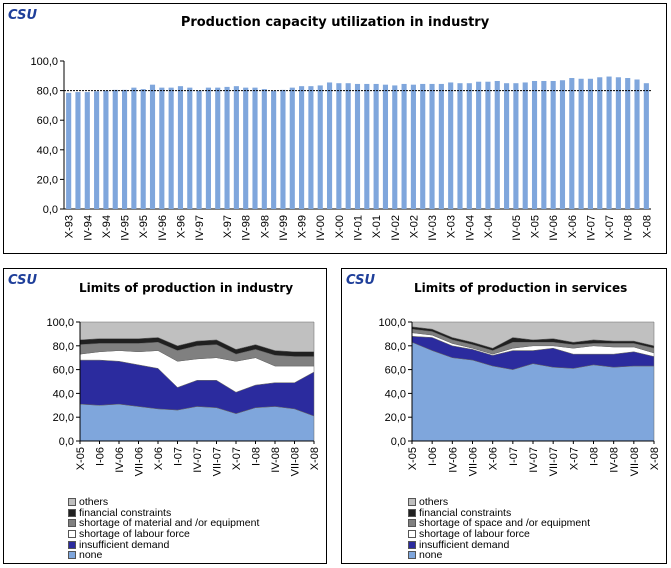 The height and width of the screenshot is (568, 671). I want to click on legend-label: shortage of material and /or equipment, so click(169, 523).